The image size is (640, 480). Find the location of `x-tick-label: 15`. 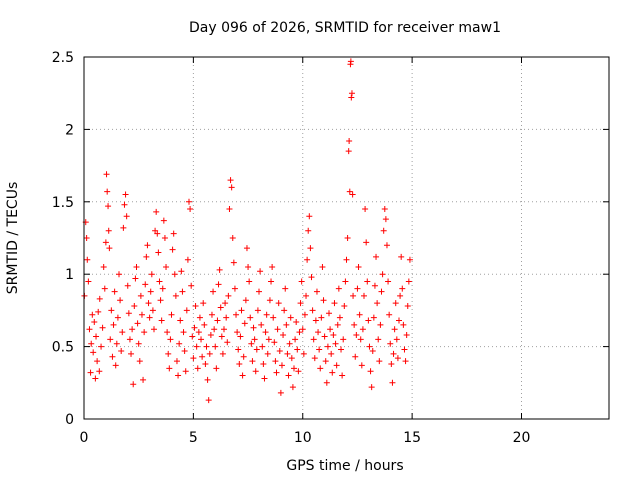

x-tick-label: 15 is located at coordinates (412, 438).